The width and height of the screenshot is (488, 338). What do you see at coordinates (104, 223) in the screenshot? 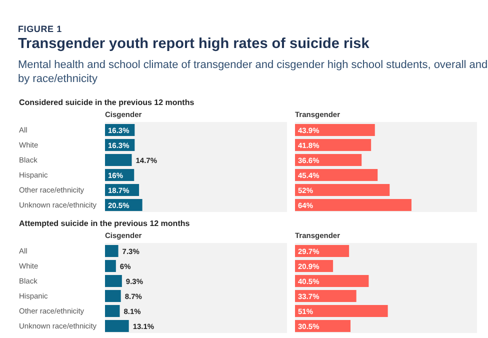
I see `chart-subtitle: Attempted suicide in the previous 12 months` at bounding box center [104, 223].